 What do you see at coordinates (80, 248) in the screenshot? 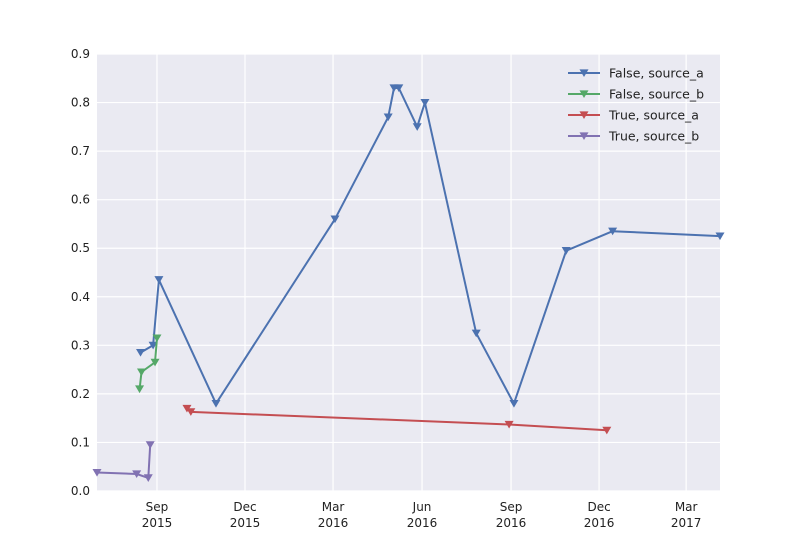
I see `y-tick-label: 0.5` at bounding box center [80, 248].